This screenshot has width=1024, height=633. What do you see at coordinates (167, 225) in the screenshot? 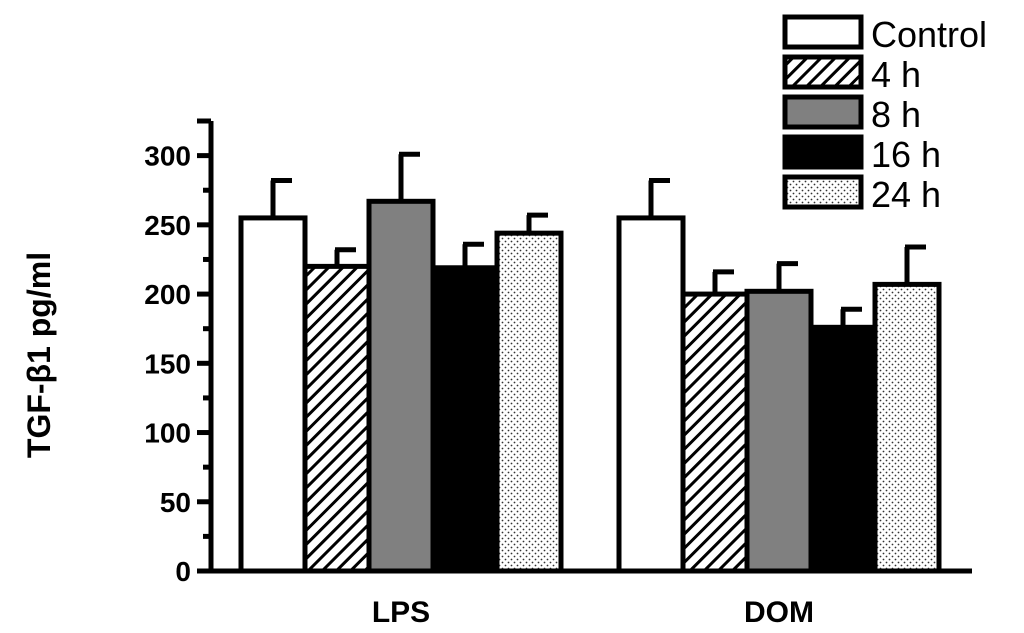
I see `y-tick-label: 250` at bounding box center [167, 225].